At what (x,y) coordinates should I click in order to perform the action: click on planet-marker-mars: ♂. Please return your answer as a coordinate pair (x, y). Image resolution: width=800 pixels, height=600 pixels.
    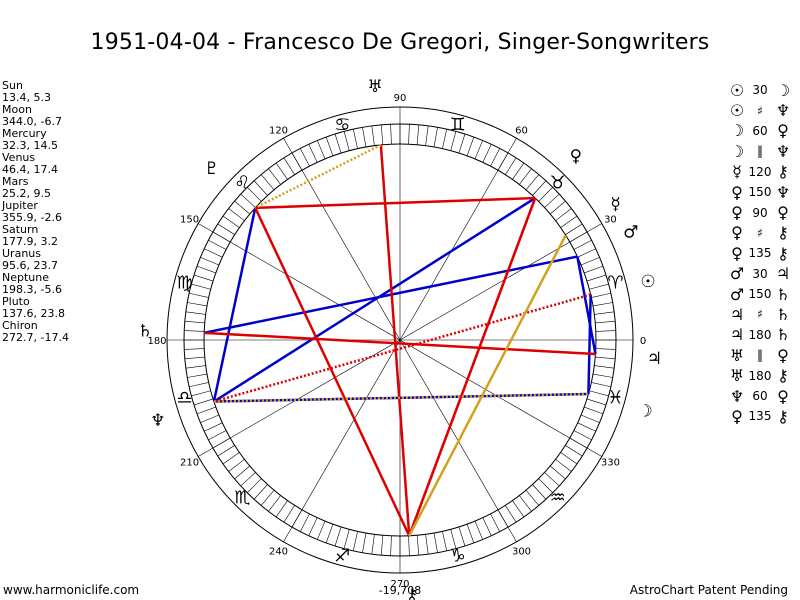
    Looking at the image, I should click on (630, 232).